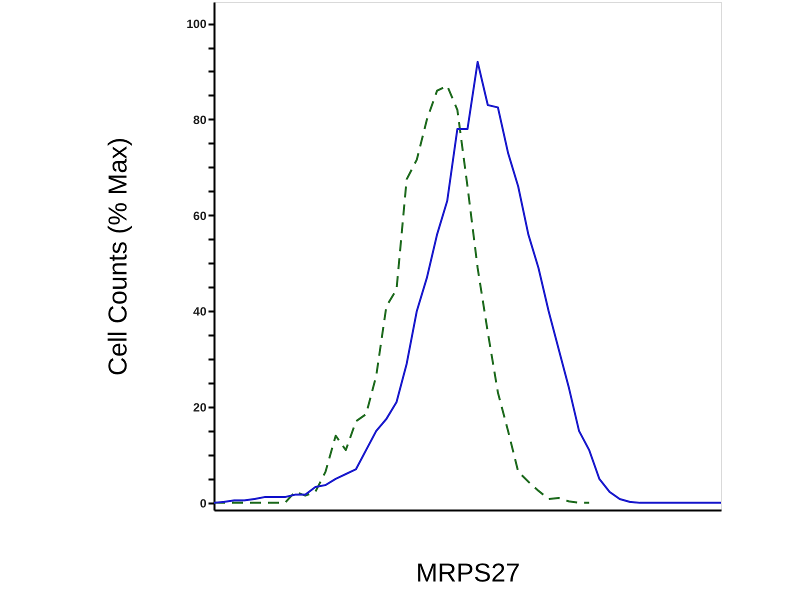  Describe the element at coordinates (200, 119) in the screenshot. I see `y-tick-label: 80` at that location.